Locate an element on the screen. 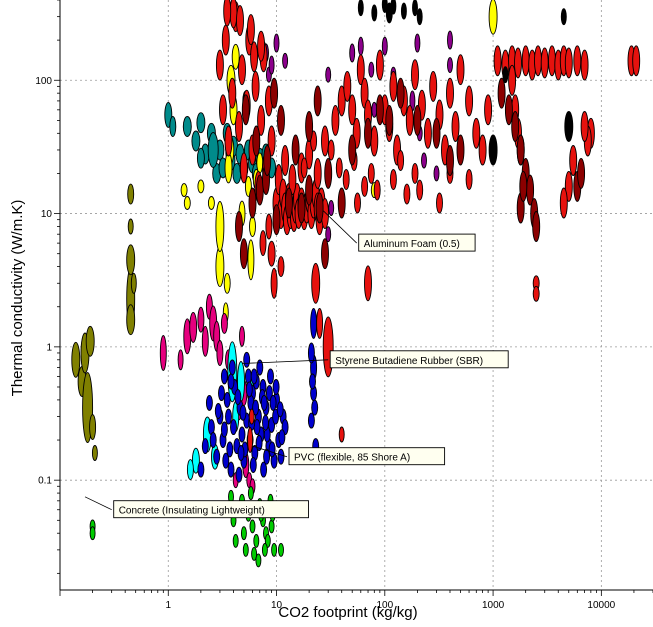 This screenshot has width=653, height=627. annotation-label: PVC (flexible, 85 Shore A) is located at coordinates (352, 458).